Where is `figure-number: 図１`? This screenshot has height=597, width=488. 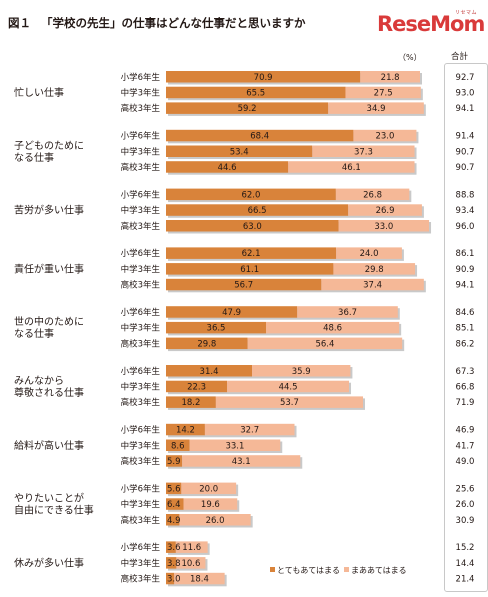
figure-number: 図１ is located at coordinates (19, 23).